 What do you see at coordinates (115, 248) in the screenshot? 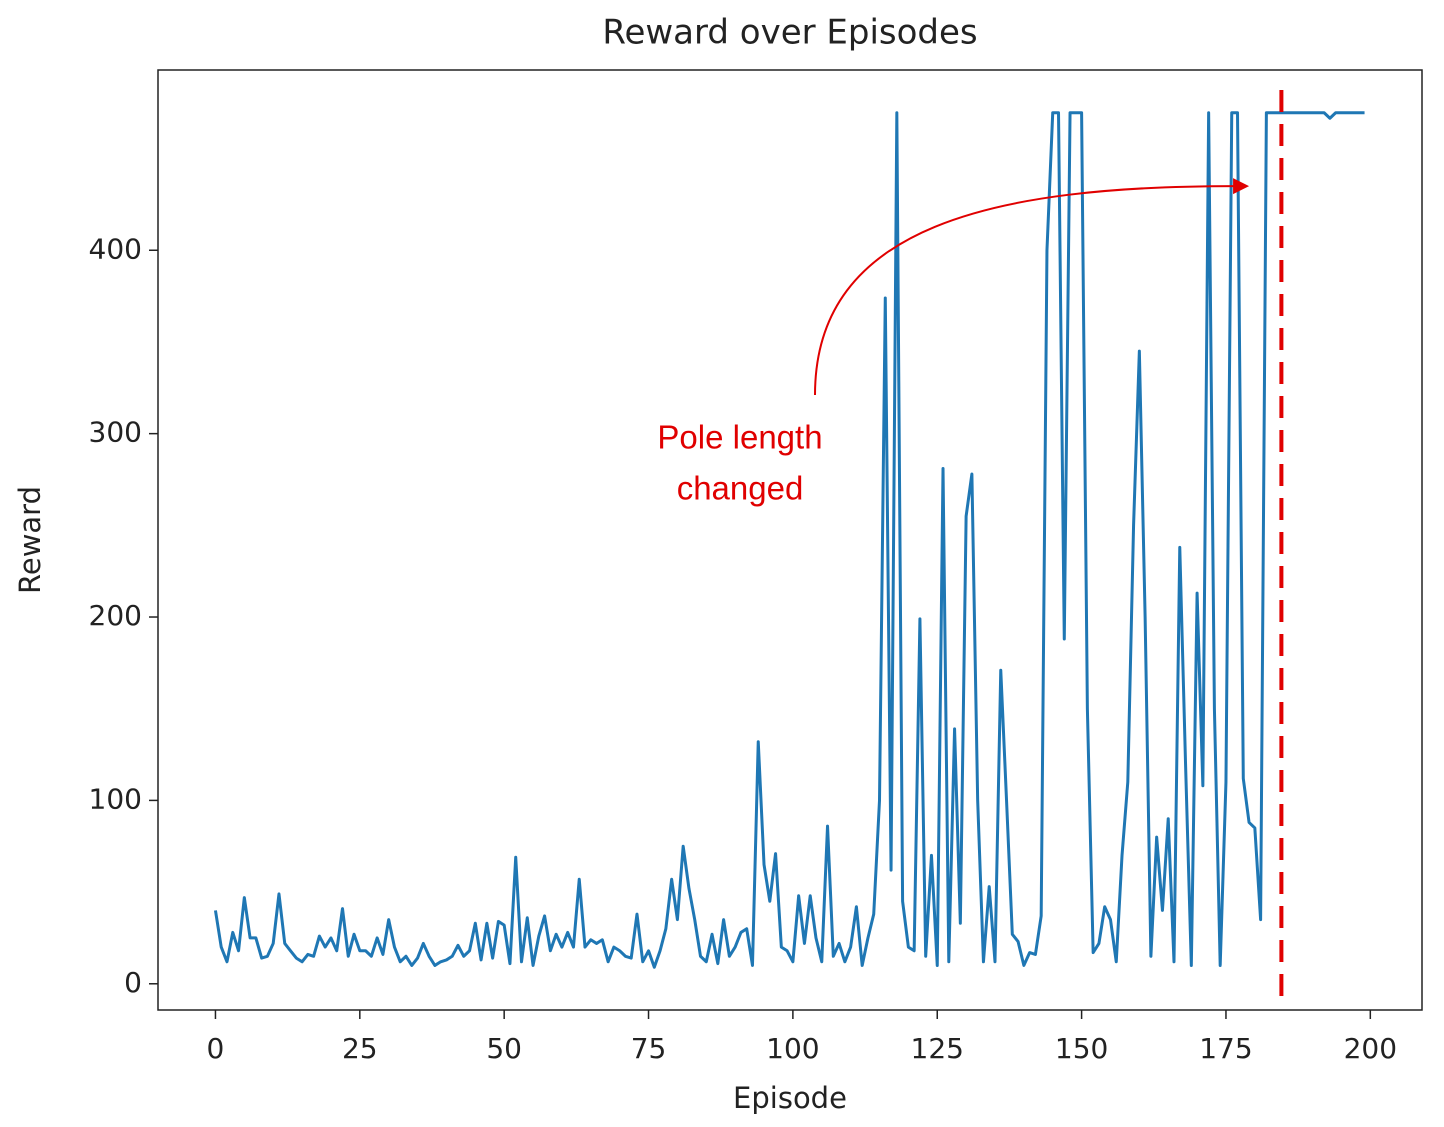
I see `y-tick-label: 400` at bounding box center [115, 248].